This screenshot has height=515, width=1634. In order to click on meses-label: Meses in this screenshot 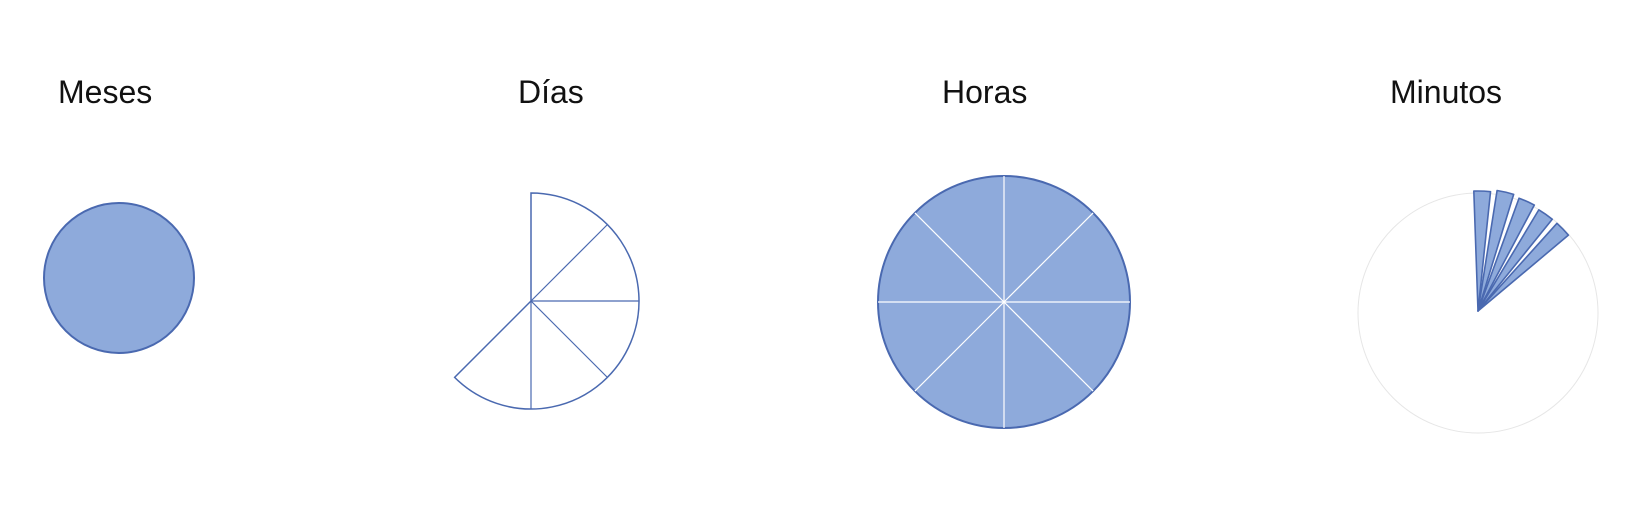, I will do `click(105, 92)`.